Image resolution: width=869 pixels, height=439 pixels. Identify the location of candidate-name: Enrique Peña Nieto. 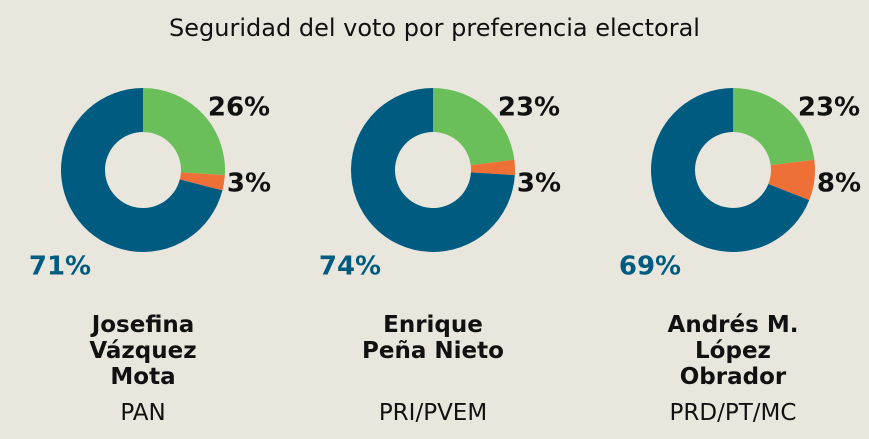
(433, 338).